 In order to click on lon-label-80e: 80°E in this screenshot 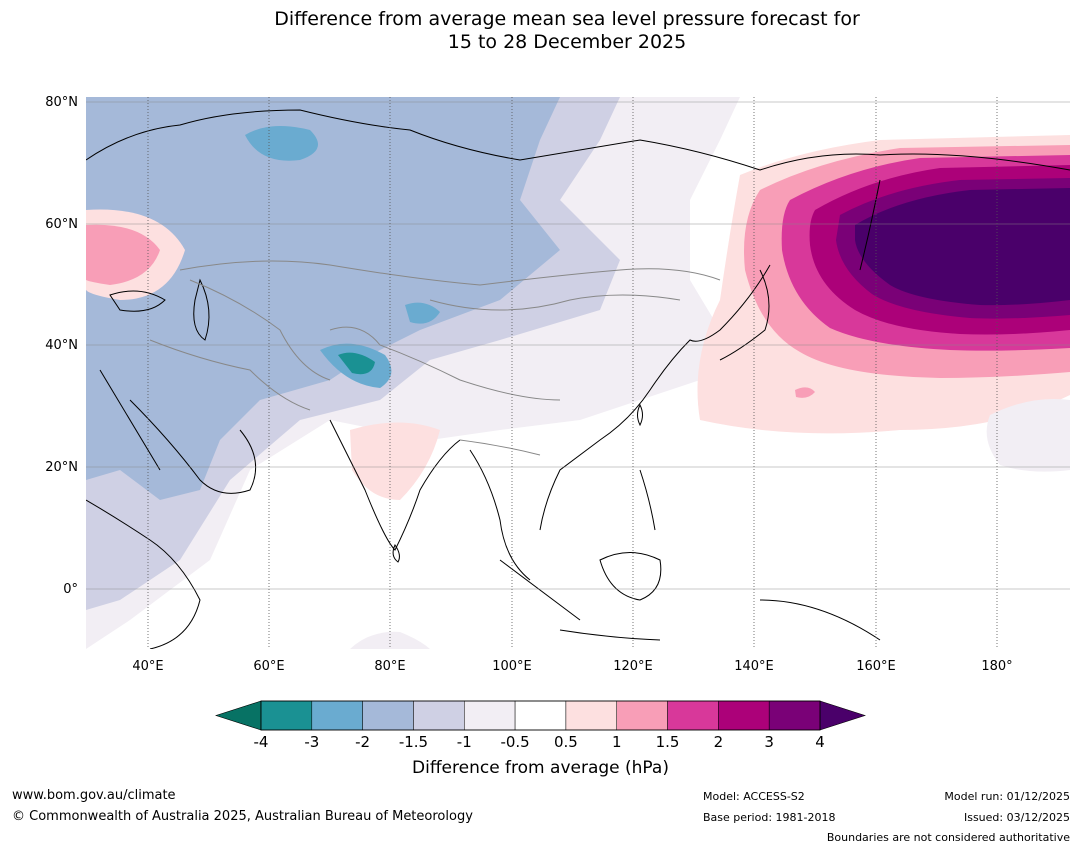, I will do `click(390, 666)`.